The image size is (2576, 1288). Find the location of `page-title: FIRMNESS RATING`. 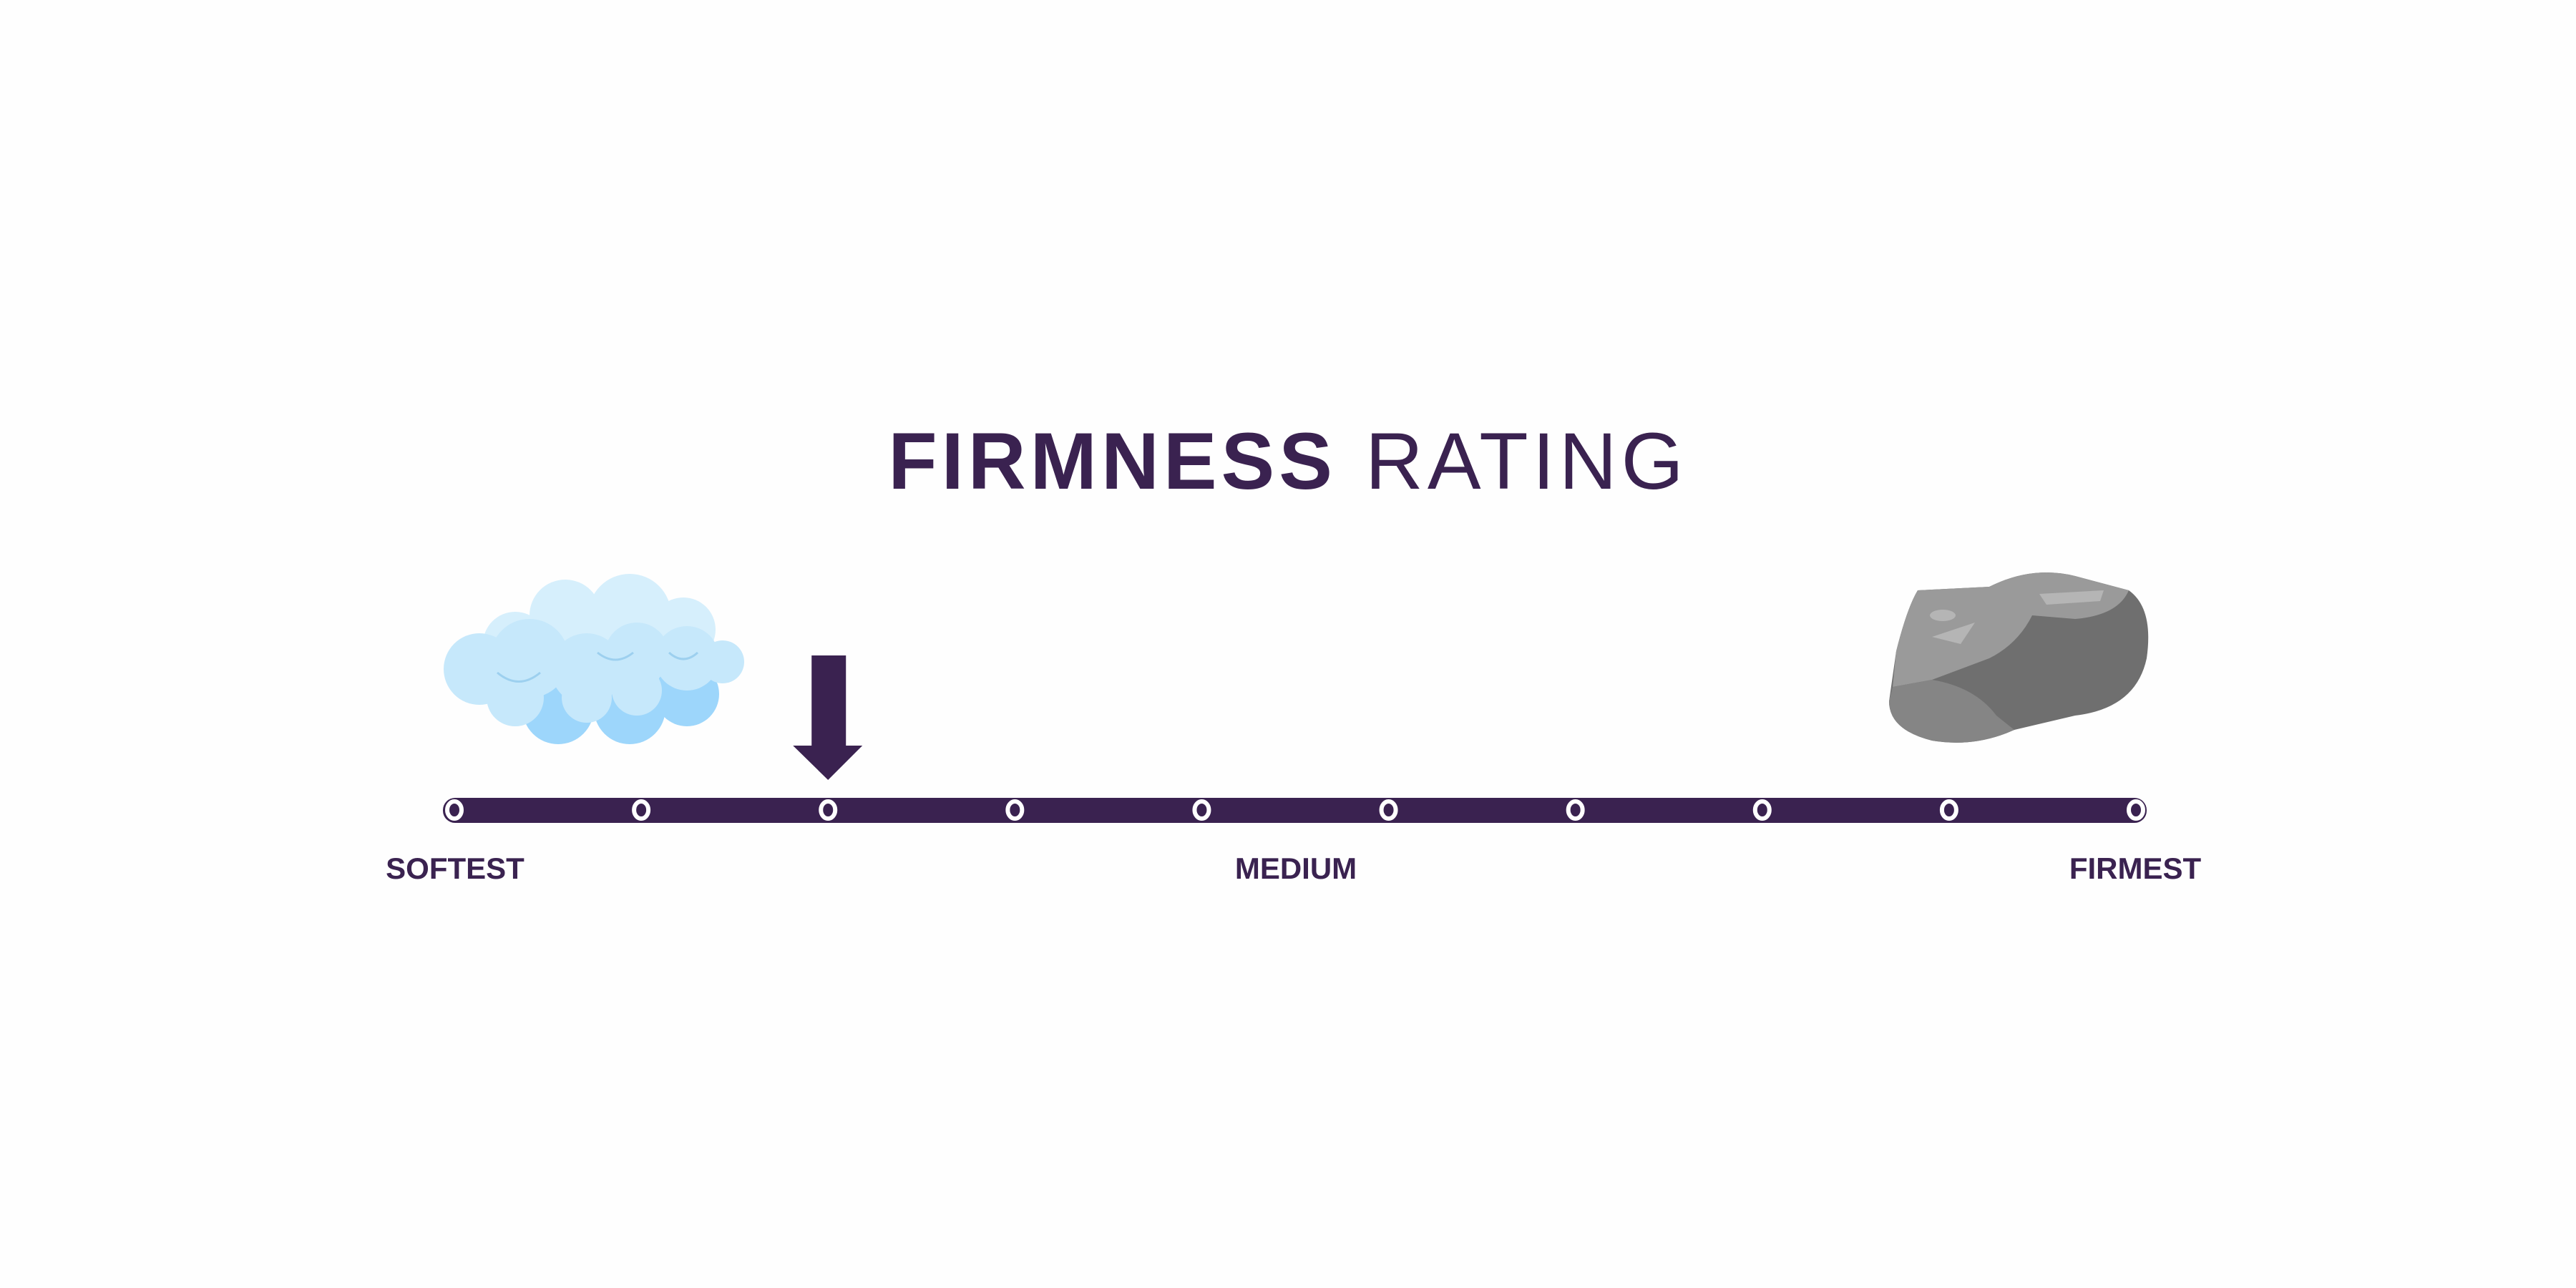

page-title: FIRMNESS RATING is located at coordinates (1288, 461).